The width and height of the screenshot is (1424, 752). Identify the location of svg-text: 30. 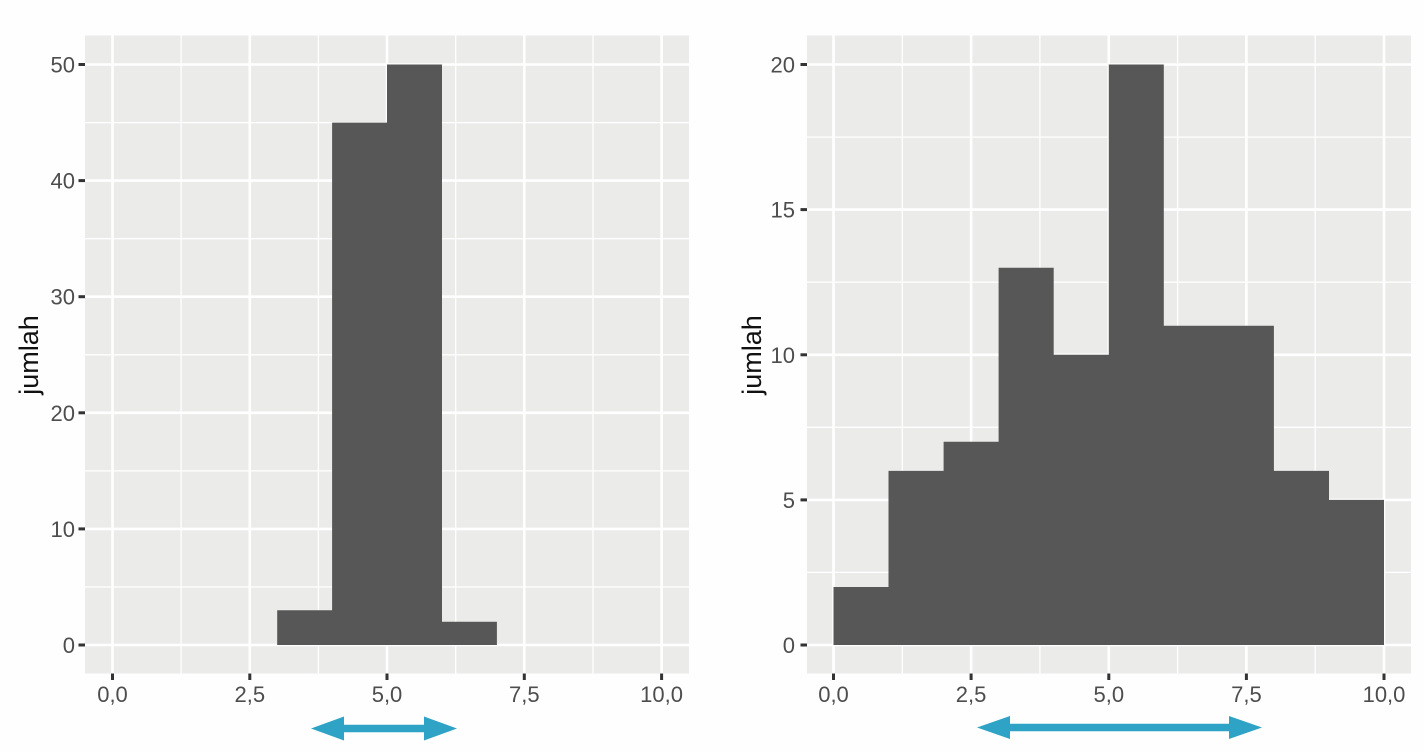
(63, 297).